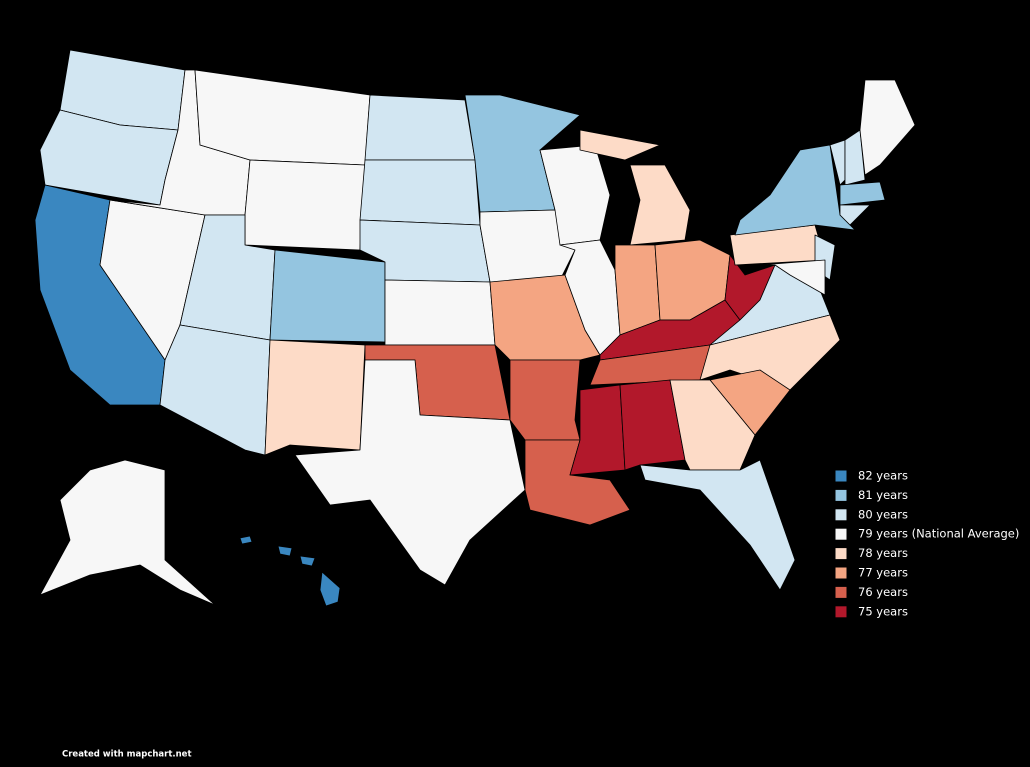 The image size is (1030, 767). I want to click on legend-label: 81 years, so click(883, 495).